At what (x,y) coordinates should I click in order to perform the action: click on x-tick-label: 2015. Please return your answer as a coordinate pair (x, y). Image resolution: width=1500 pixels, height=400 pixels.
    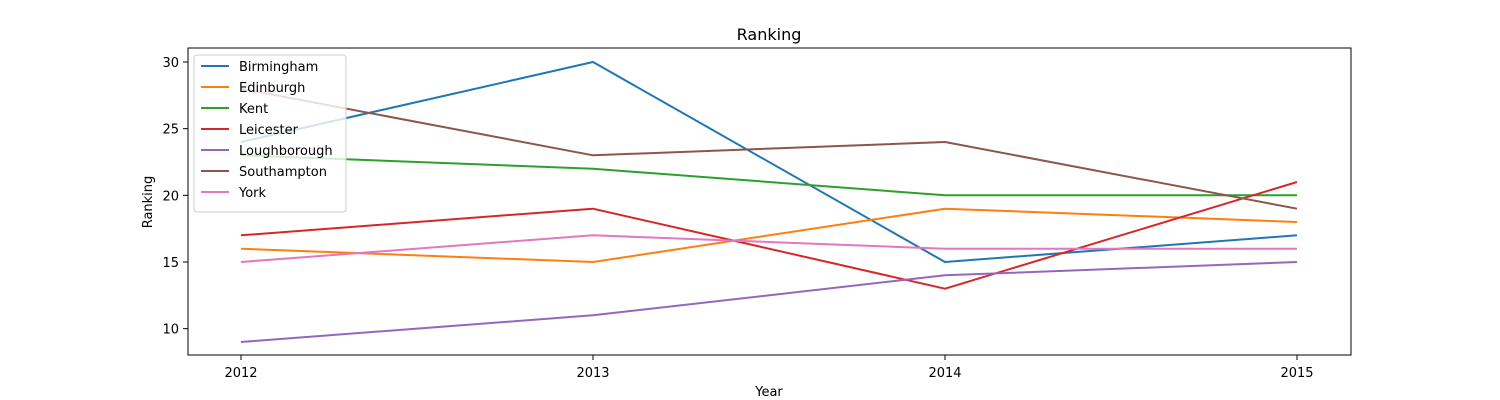
    Looking at the image, I should click on (1296, 373).